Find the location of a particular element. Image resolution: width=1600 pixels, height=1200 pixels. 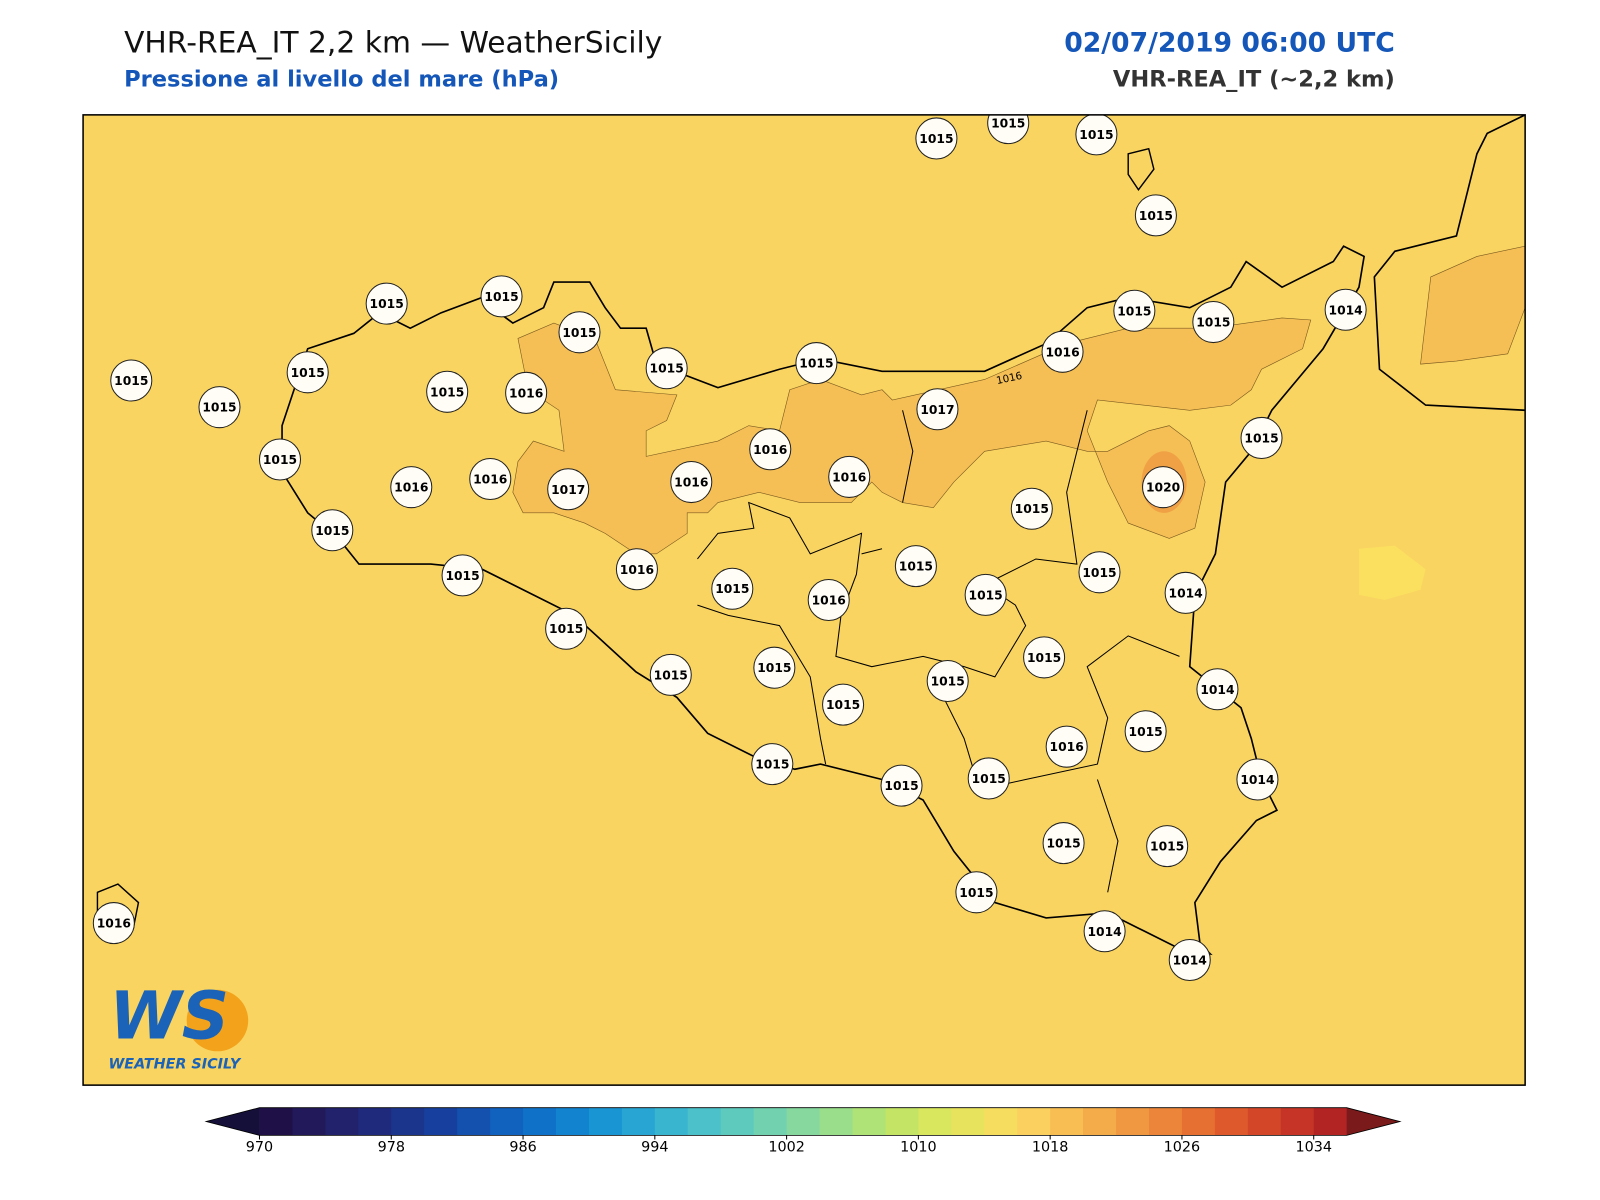

logo: WS WEATHER SICILY is located at coordinates (178, 1026).